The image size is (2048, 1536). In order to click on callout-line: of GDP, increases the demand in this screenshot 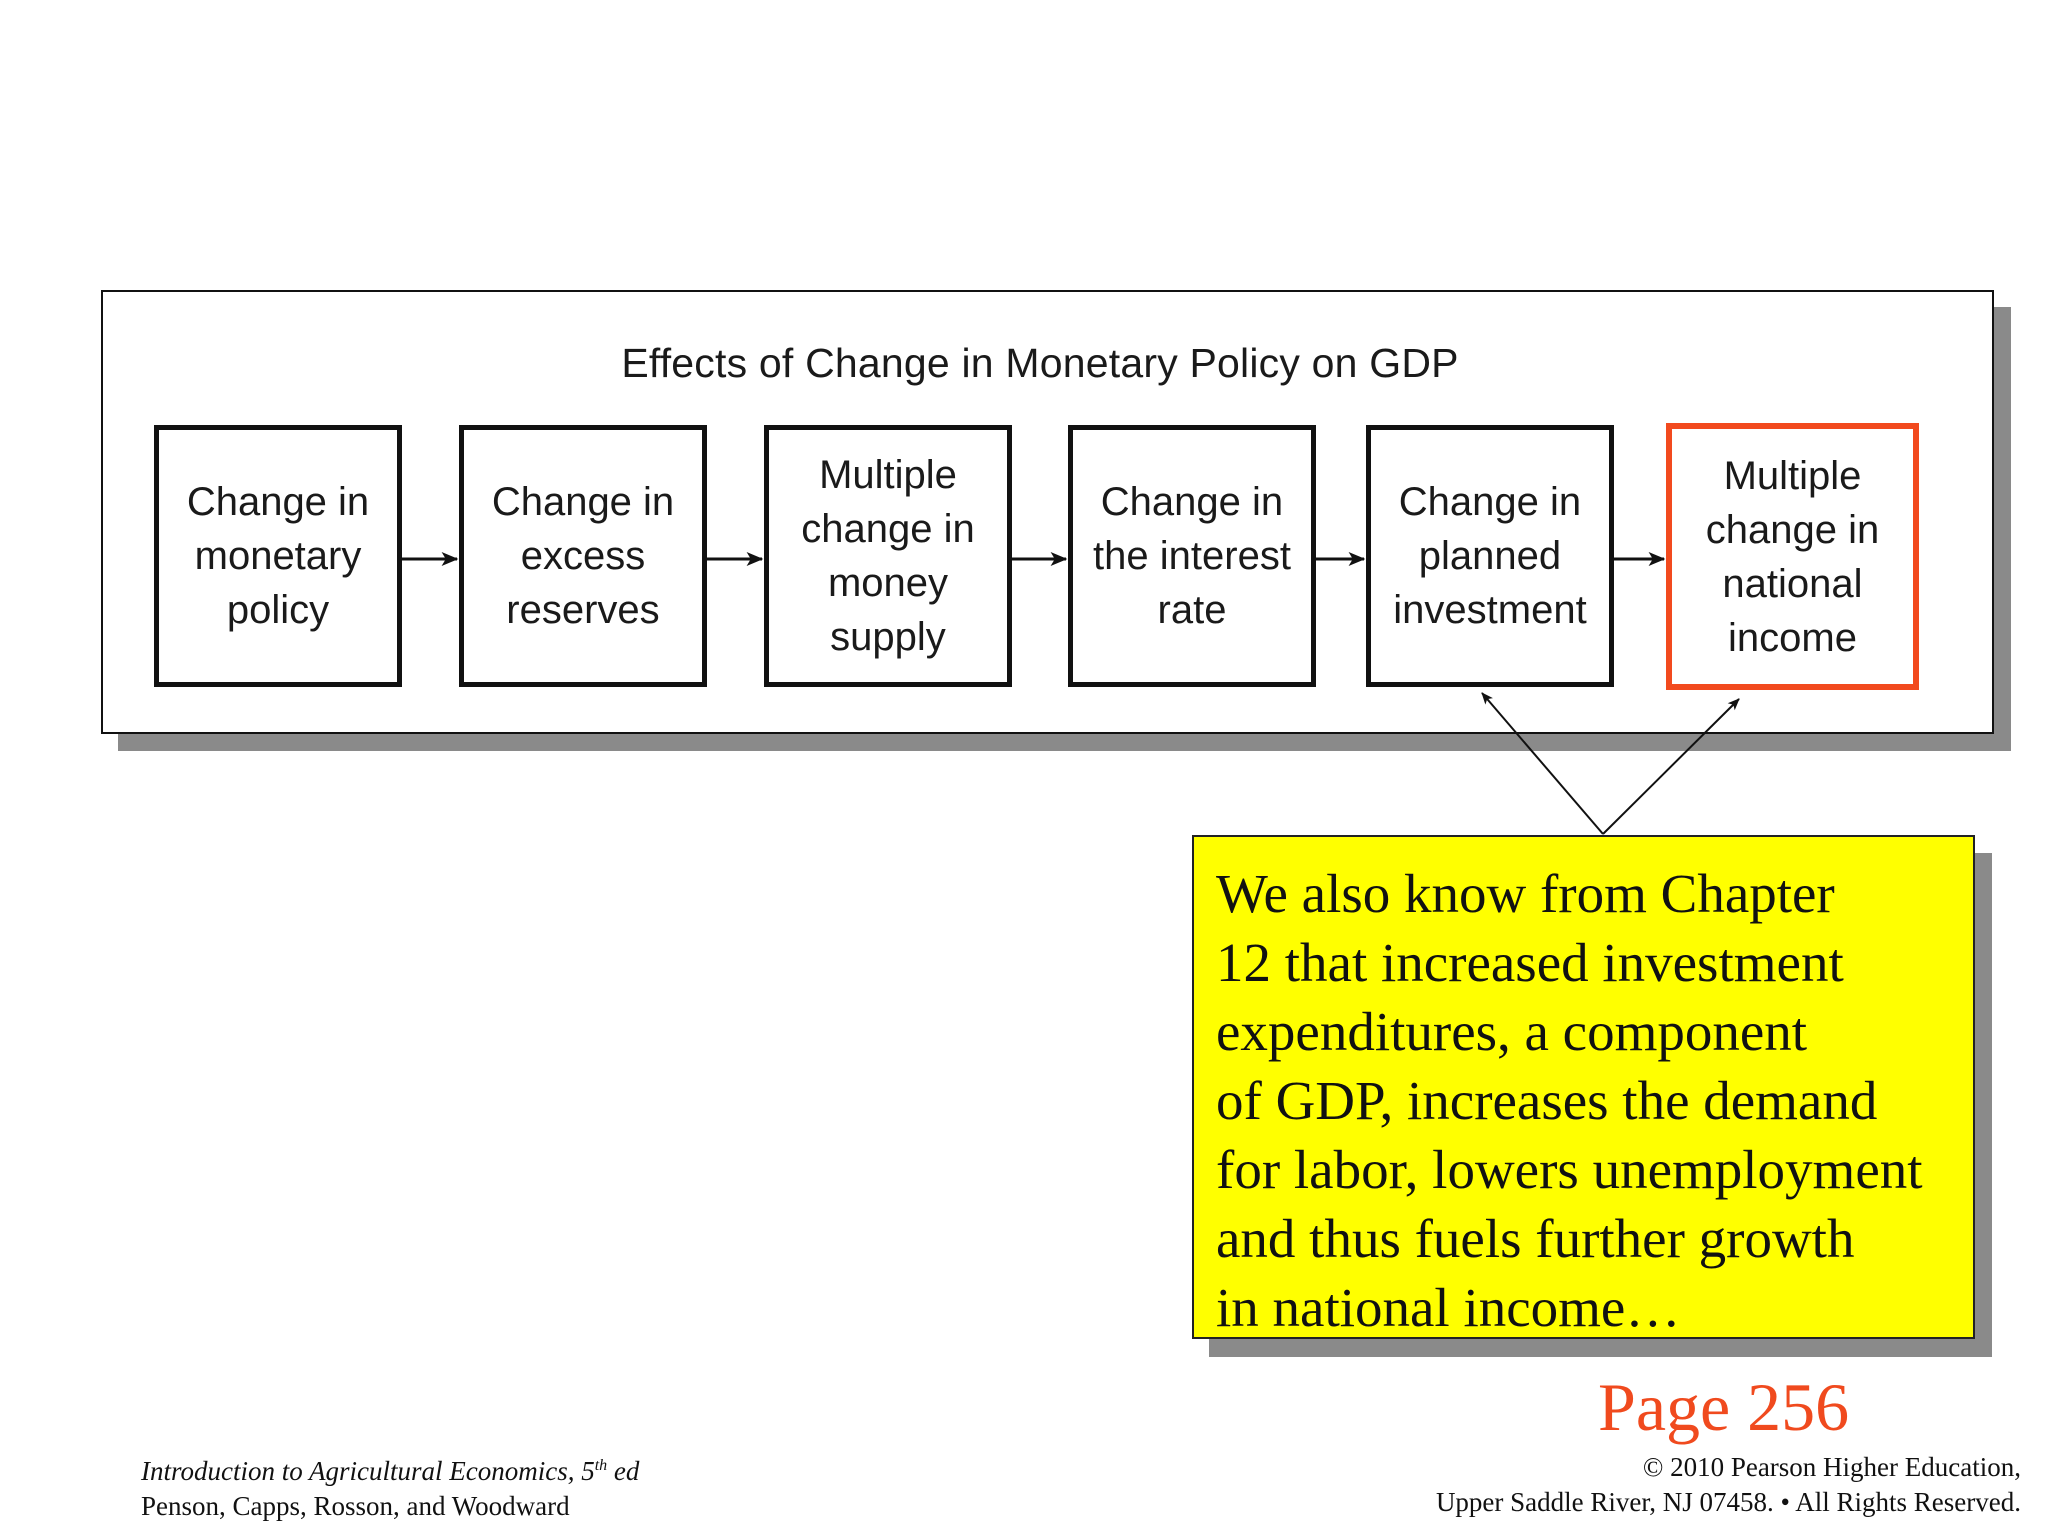, I will do `click(1547, 1100)`.